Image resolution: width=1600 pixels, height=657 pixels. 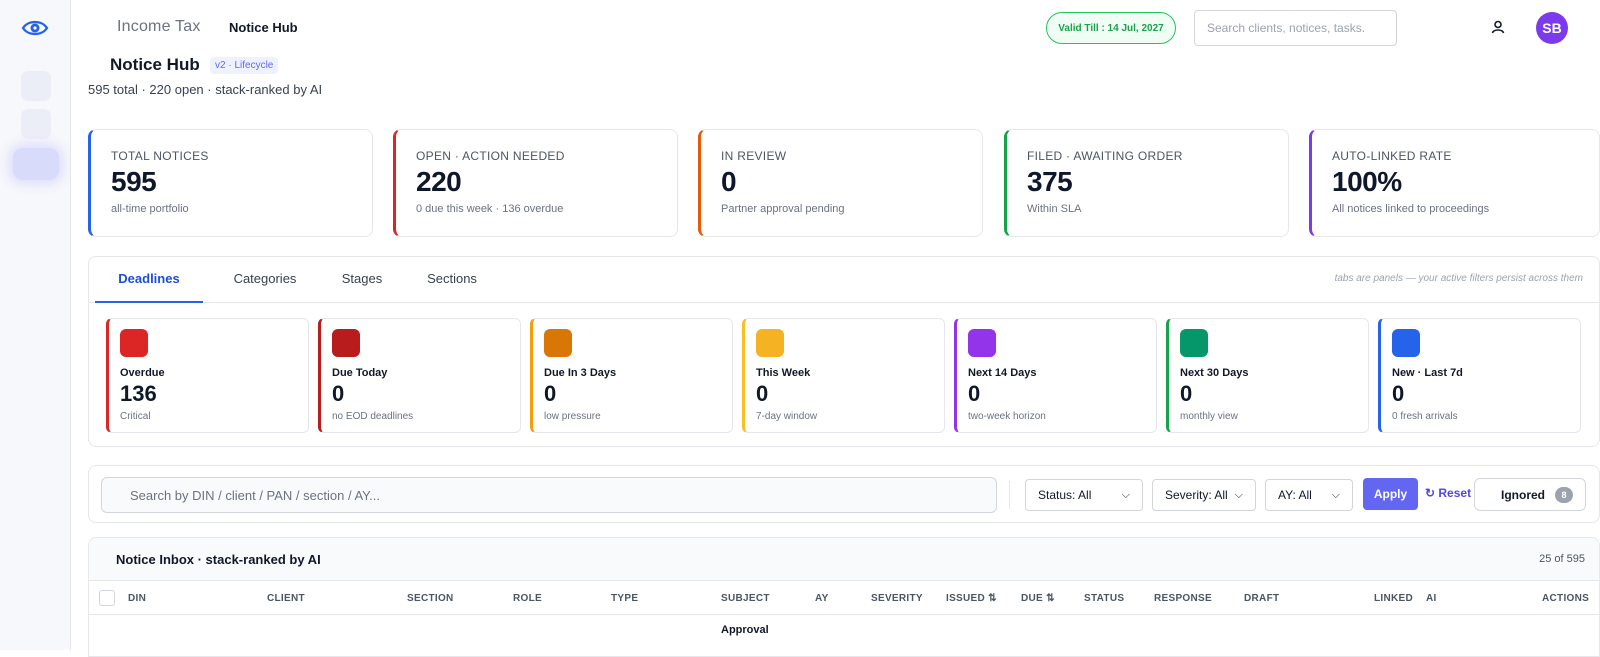 What do you see at coordinates (1562, 559) in the screenshot?
I see `inbox-count: 25 of 595` at bounding box center [1562, 559].